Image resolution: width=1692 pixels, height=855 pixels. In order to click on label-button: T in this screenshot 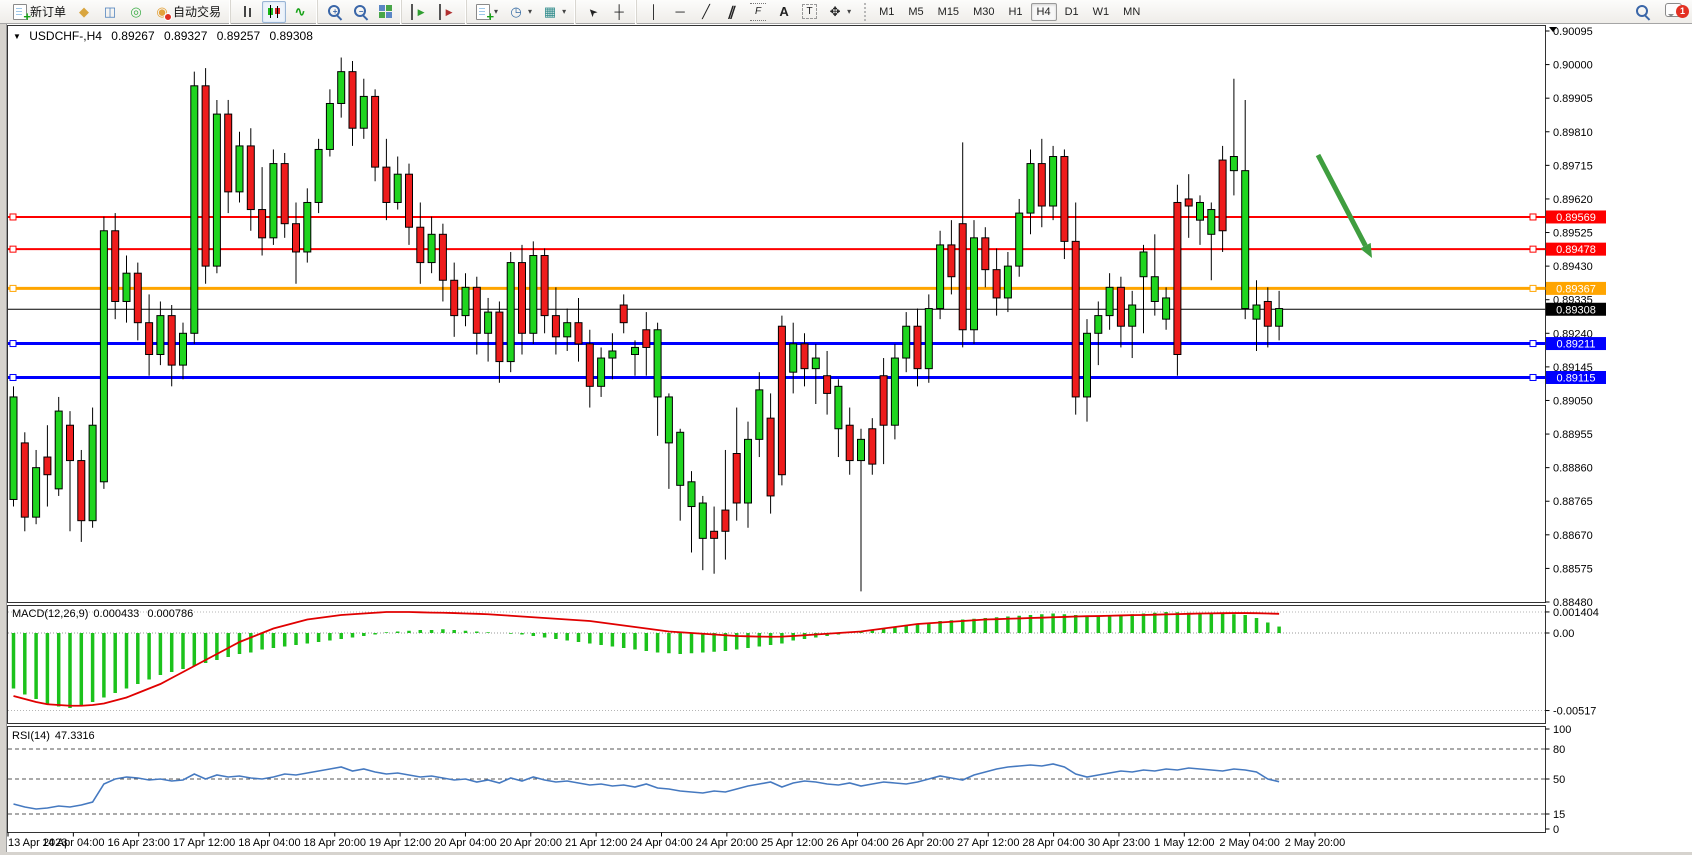, I will do `click(809, 12)`.